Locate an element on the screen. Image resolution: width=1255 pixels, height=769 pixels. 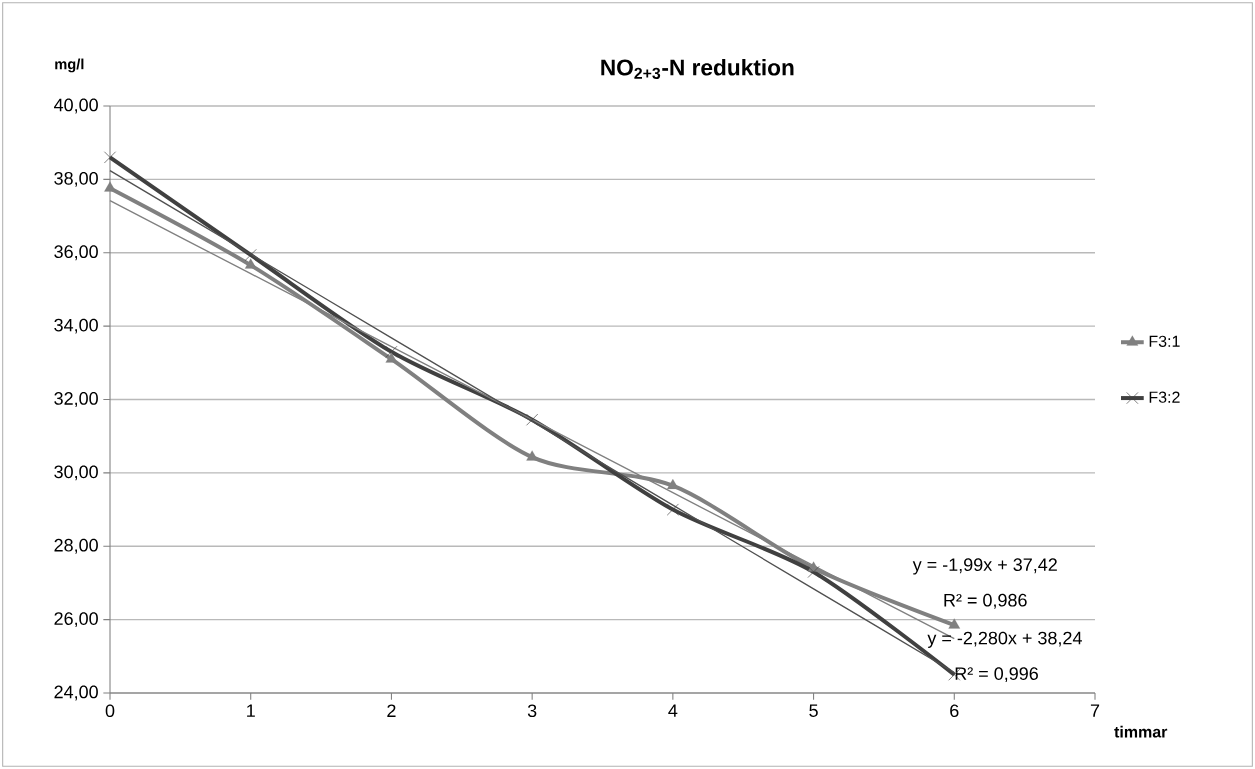
y-tick-label: 36,00 is located at coordinates (76, 253).